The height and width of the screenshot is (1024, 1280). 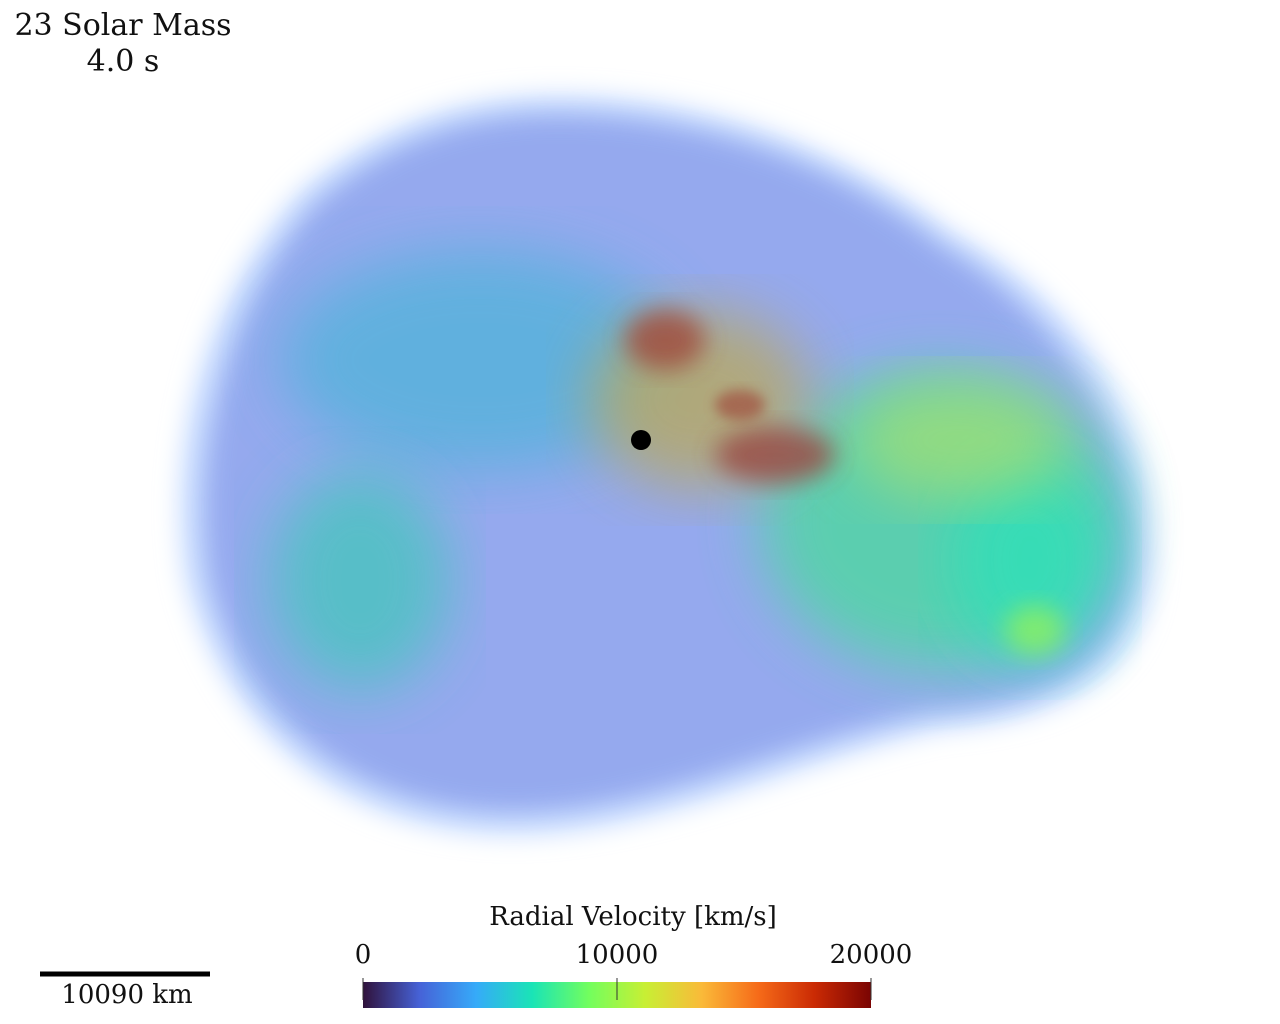 I want to click on colorbar-tick-label: 10000, so click(x=617, y=955).